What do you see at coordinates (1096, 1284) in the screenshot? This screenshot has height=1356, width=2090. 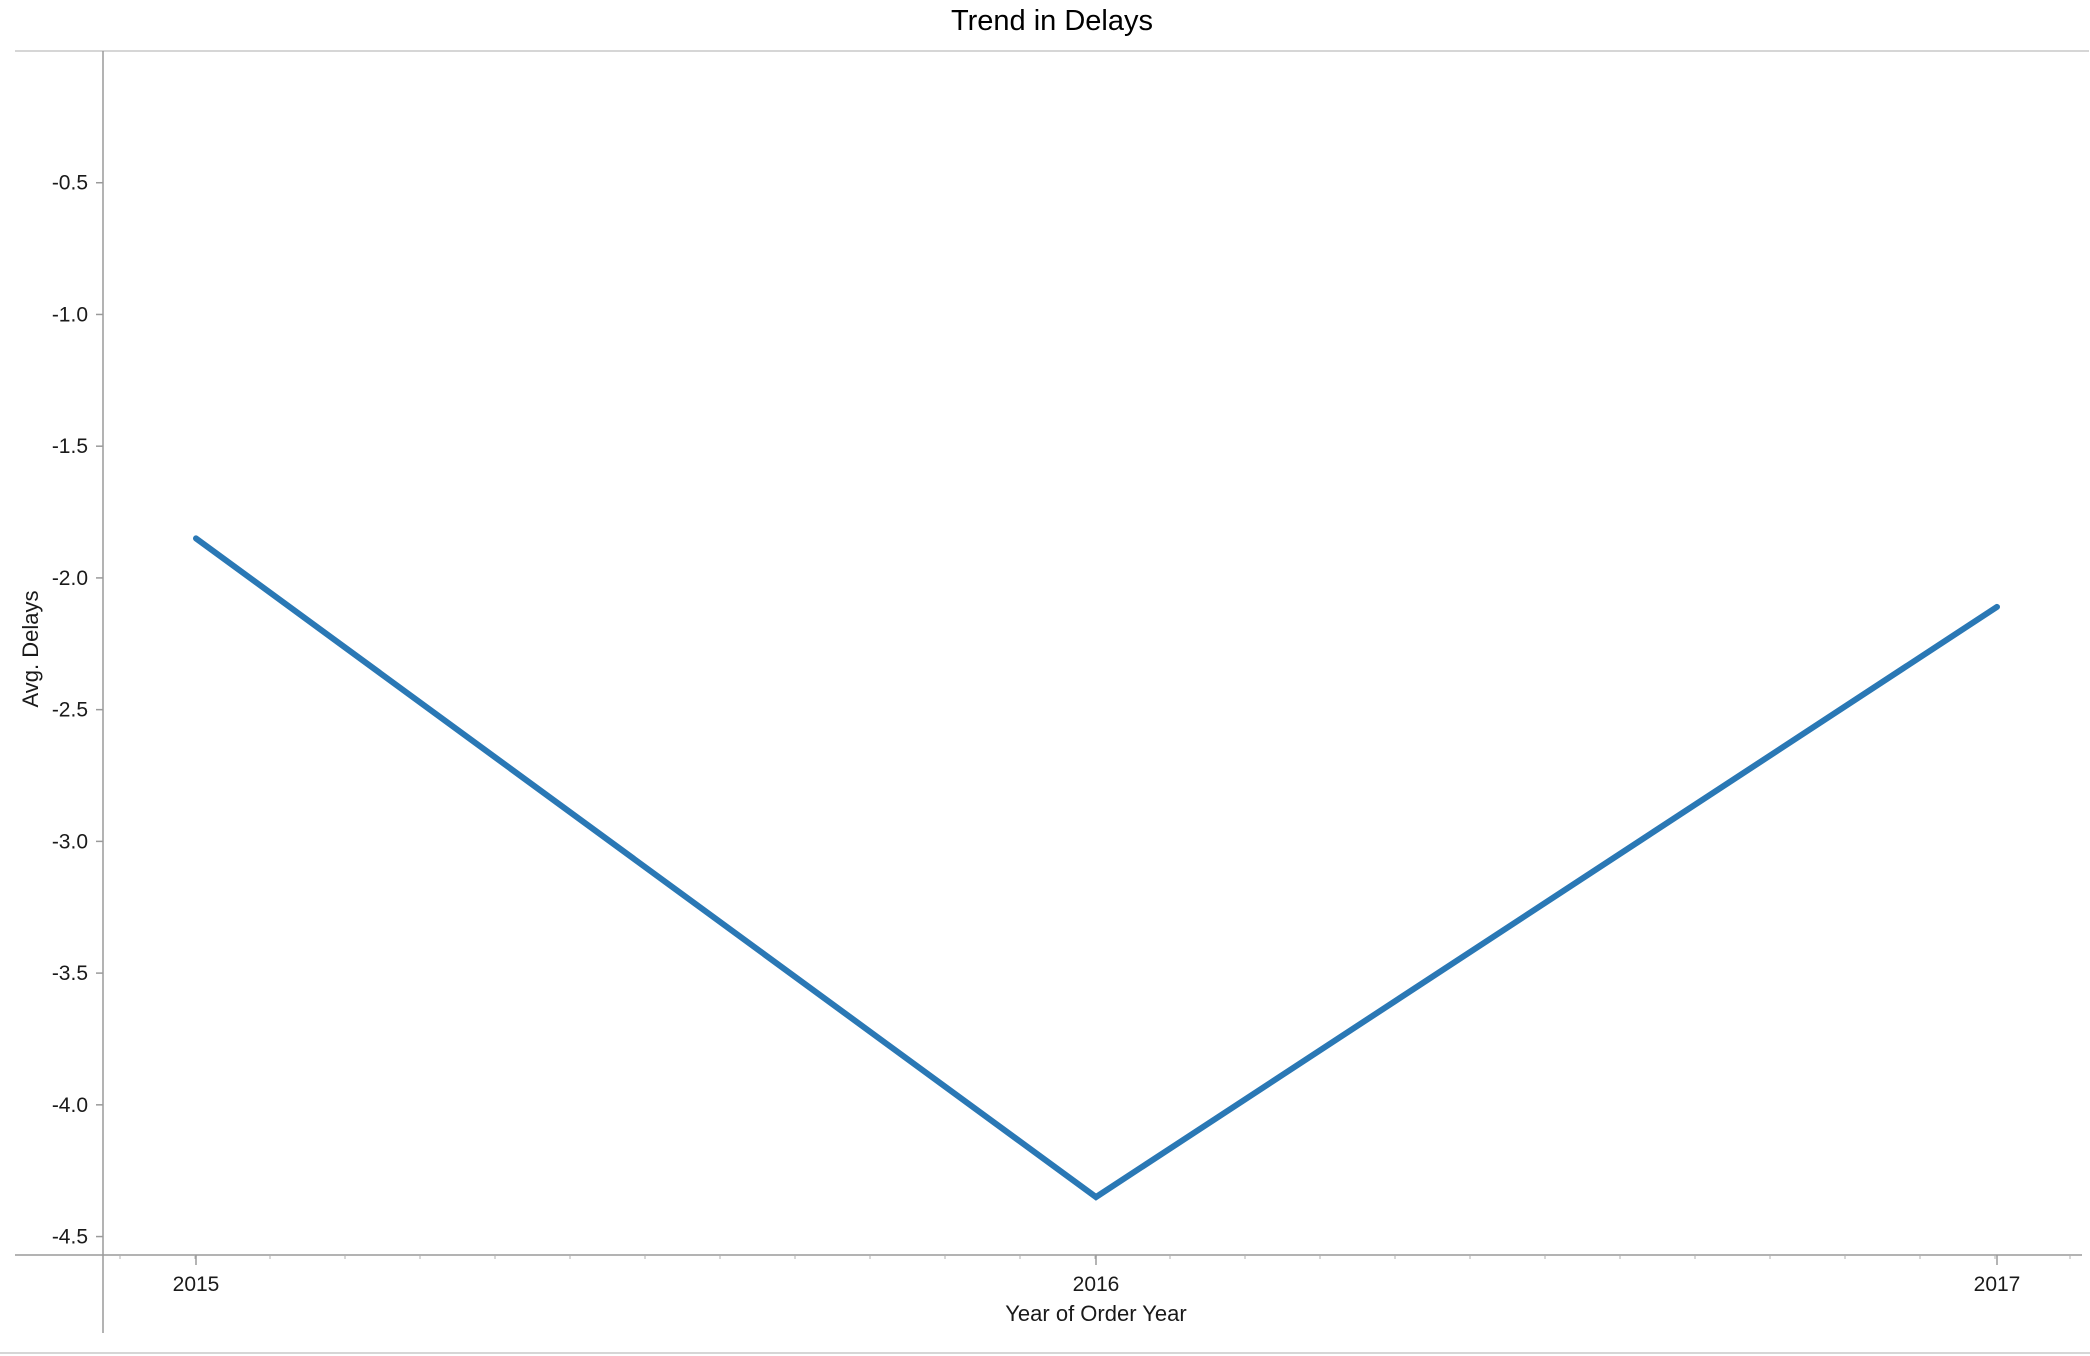 I see `x-tick-label: 2016` at bounding box center [1096, 1284].